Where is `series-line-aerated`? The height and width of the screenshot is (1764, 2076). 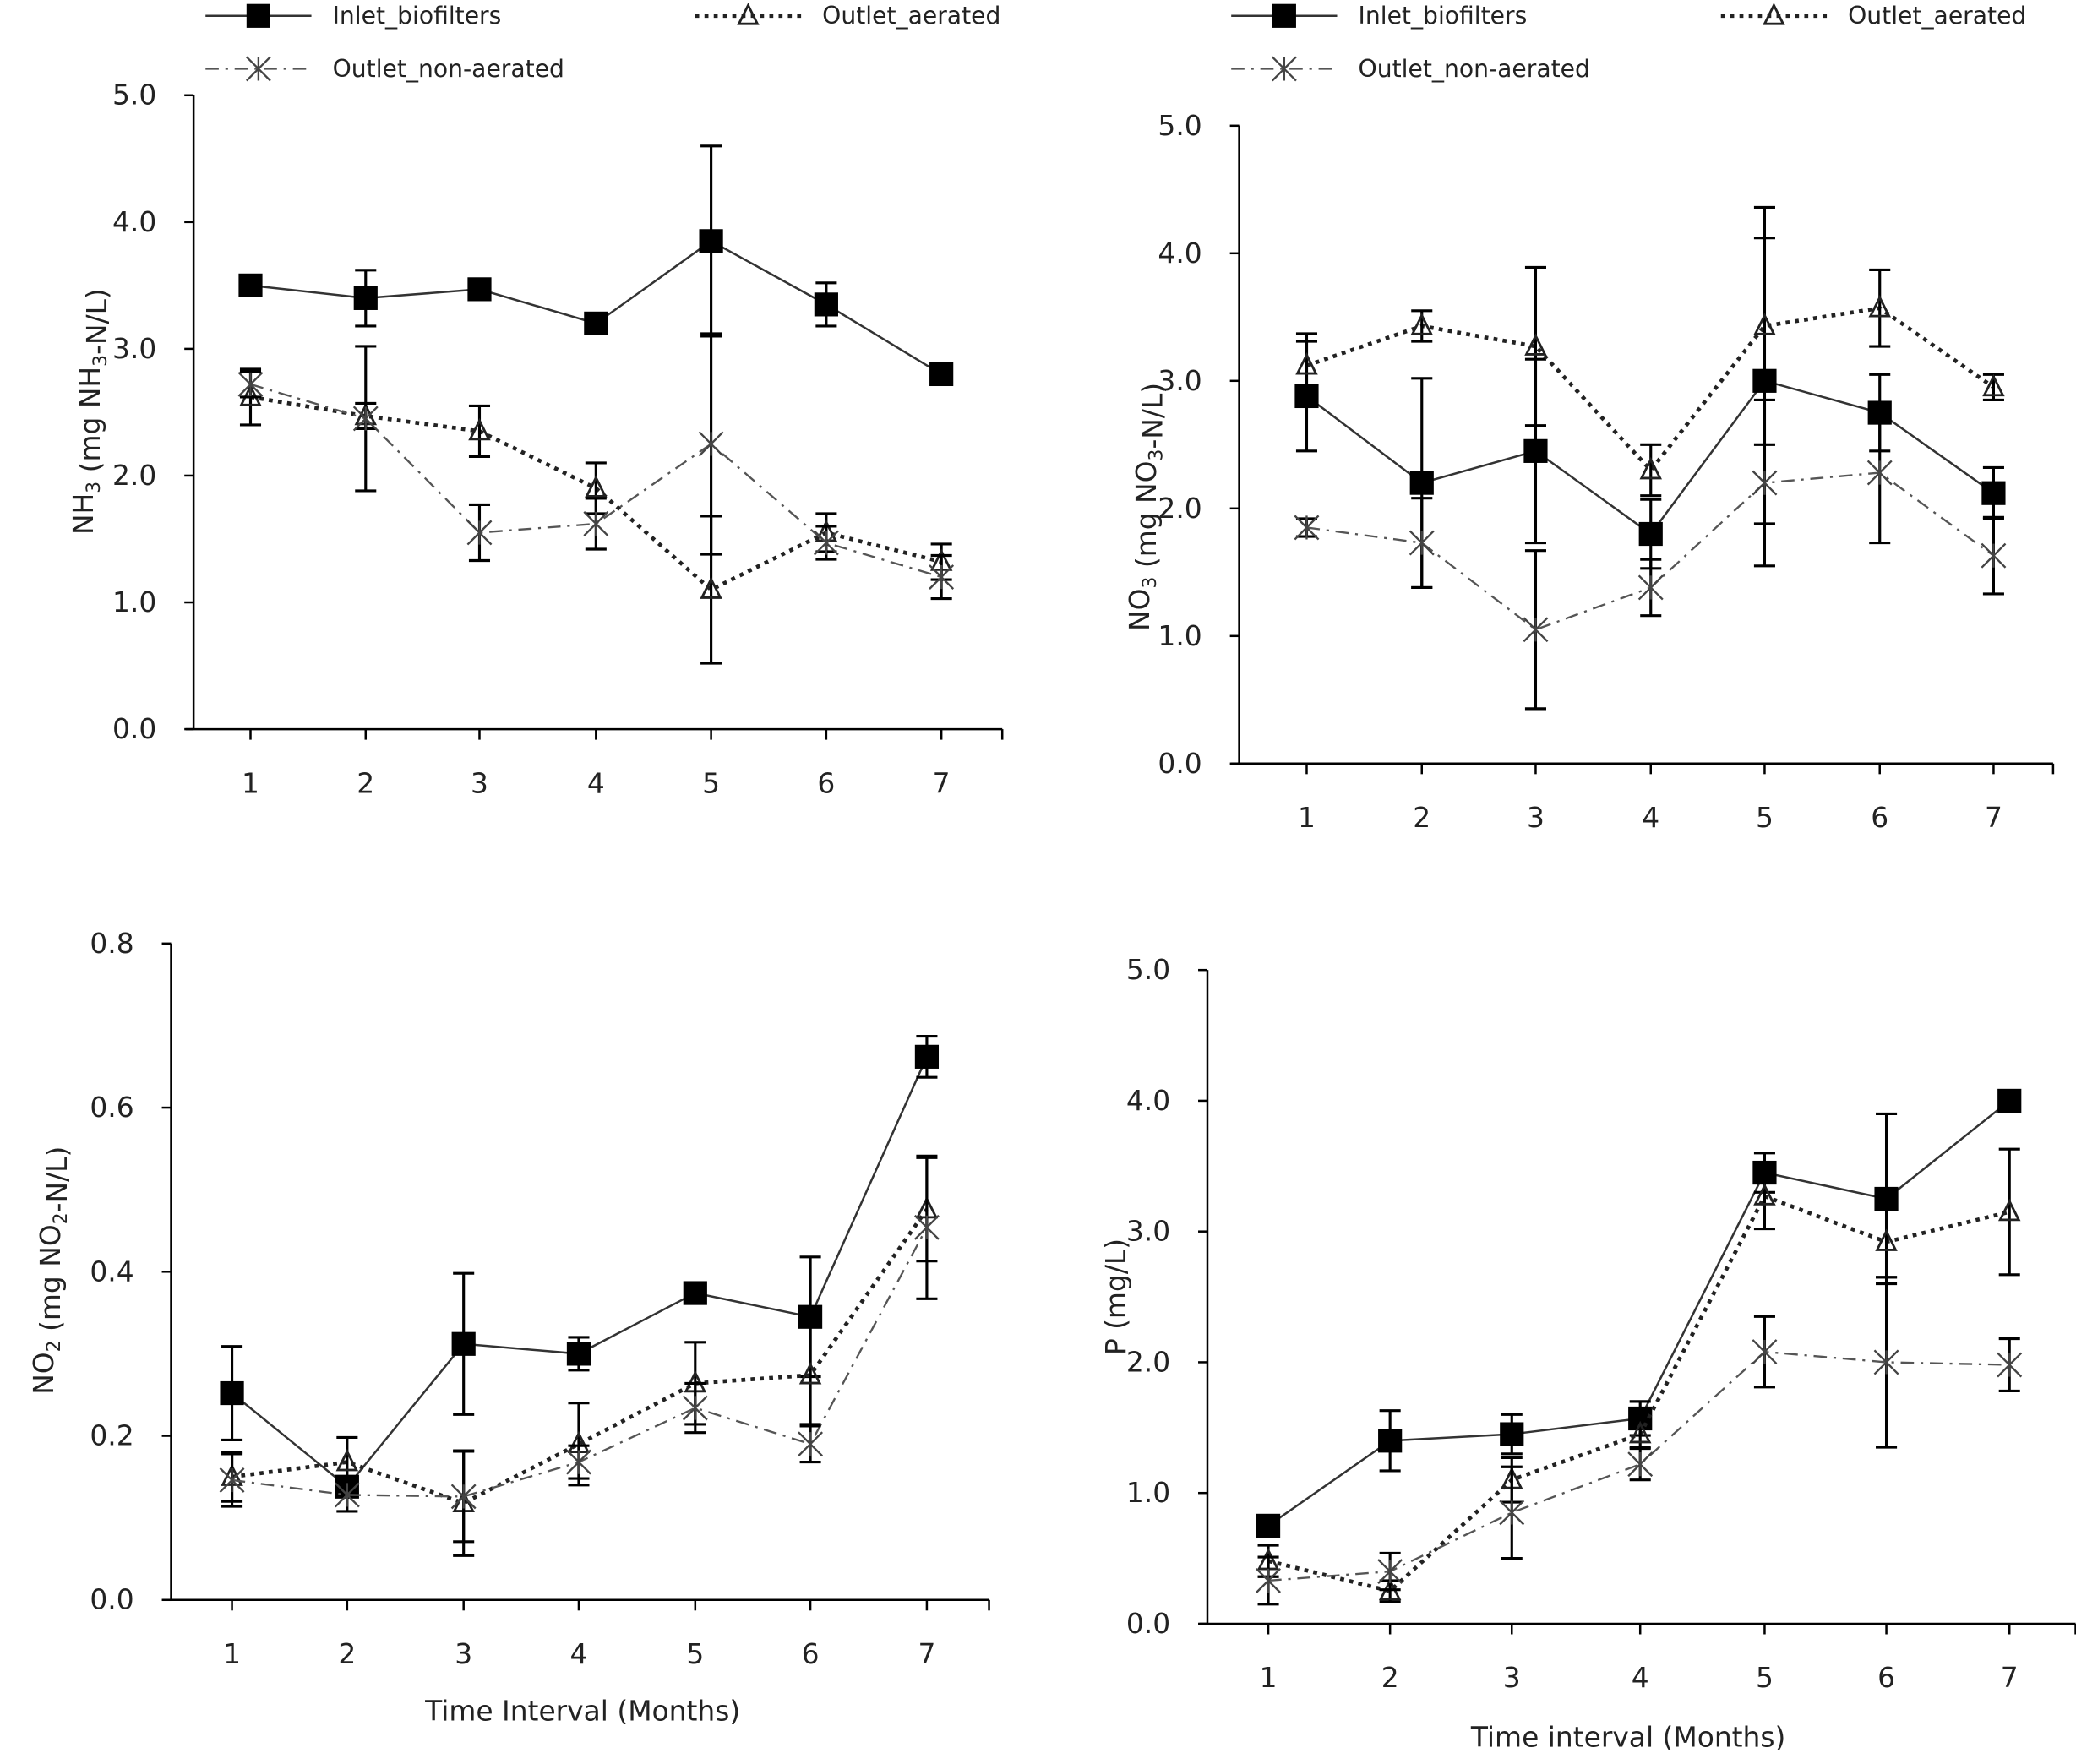
series-line-aerated is located at coordinates (1638, 1393).